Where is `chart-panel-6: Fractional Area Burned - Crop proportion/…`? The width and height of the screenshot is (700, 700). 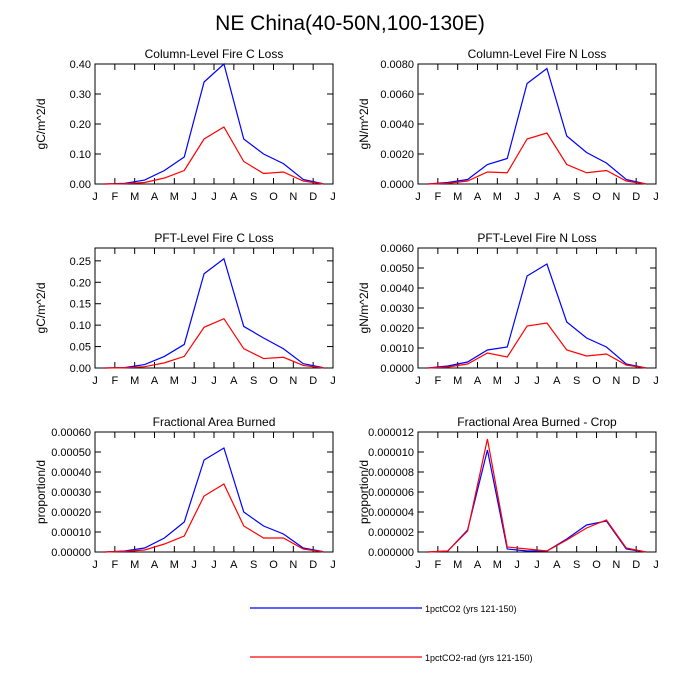 chart-panel-6: Fractional Area Burned - Crop proportion/… is located at coordinates (508, 493).